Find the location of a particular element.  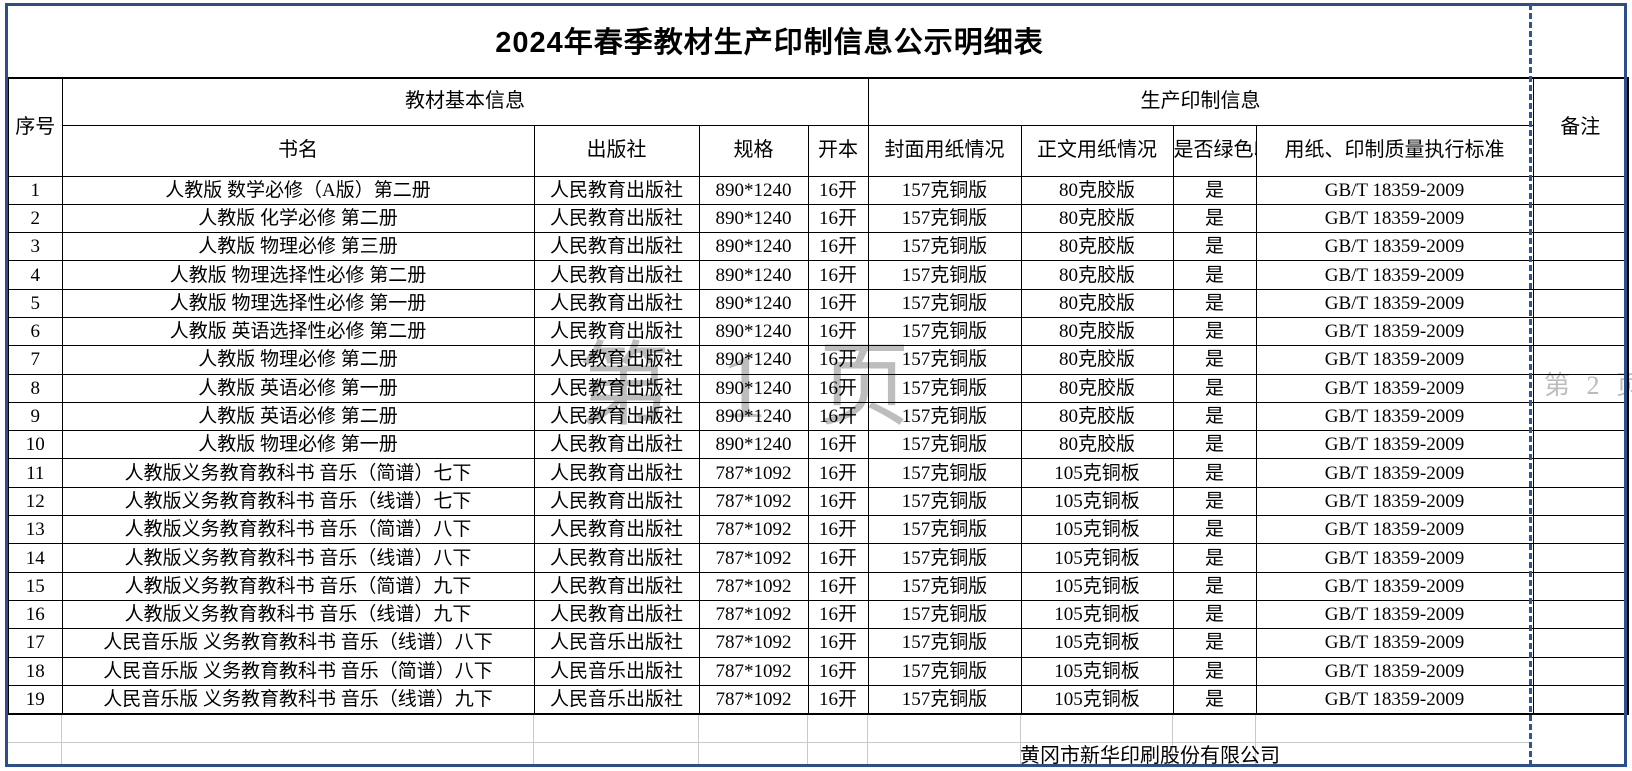

cell-seq: 10 is located at coordinates (35, 445).